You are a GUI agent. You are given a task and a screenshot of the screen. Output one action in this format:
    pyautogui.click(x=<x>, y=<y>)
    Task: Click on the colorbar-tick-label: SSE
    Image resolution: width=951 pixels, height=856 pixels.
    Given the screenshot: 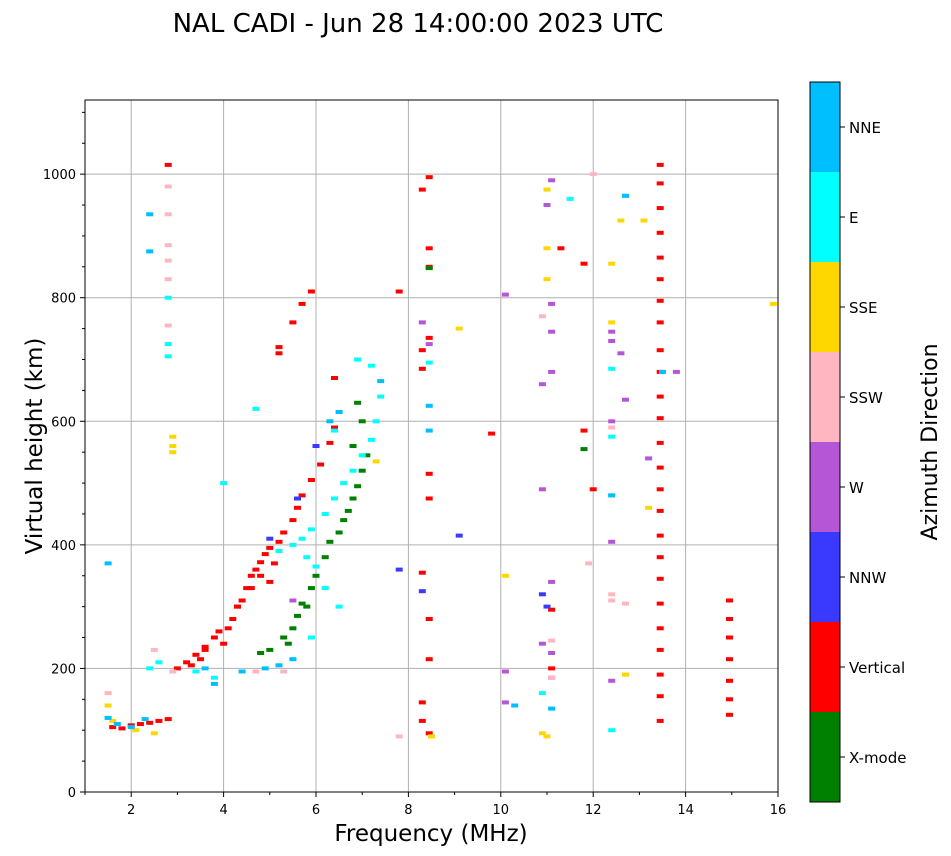 What is the action you would take?
    pyautogui.click(x=863, y=308)
    